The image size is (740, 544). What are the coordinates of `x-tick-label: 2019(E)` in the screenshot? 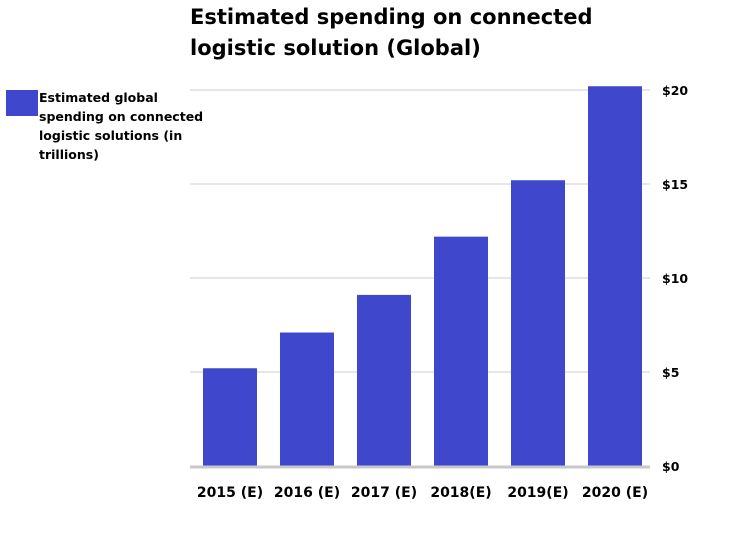 It's located at (537, 493).